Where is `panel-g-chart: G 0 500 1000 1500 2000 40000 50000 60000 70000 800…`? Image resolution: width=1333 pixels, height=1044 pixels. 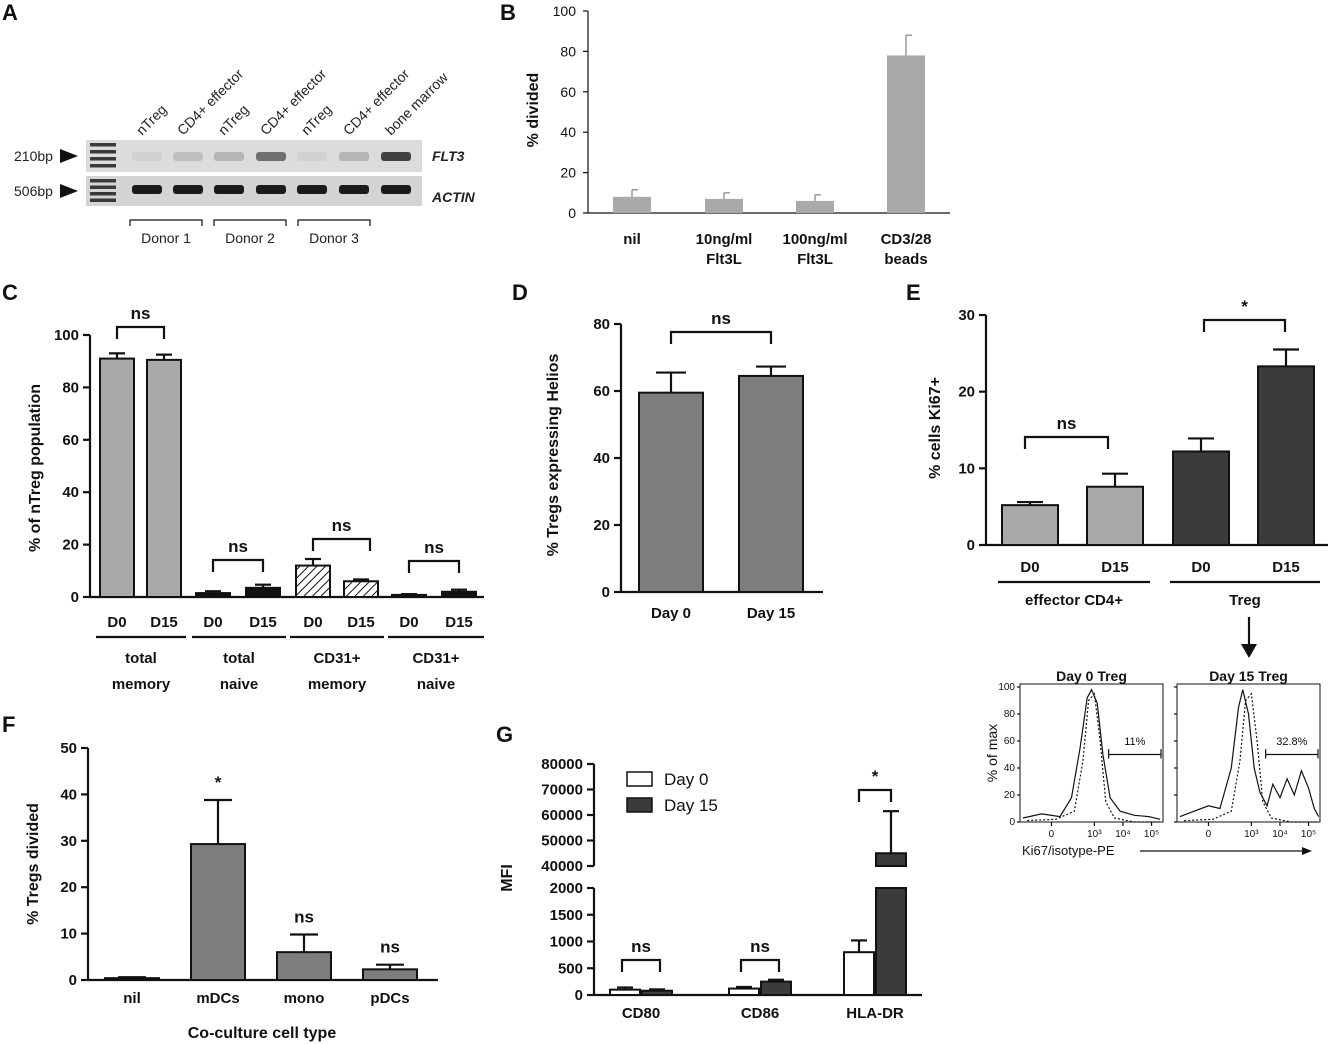 panel-g-chart: G 0 500 1000 1500 2000 40000 50000 60000 70000 800… is located at coordinates (709, 872).